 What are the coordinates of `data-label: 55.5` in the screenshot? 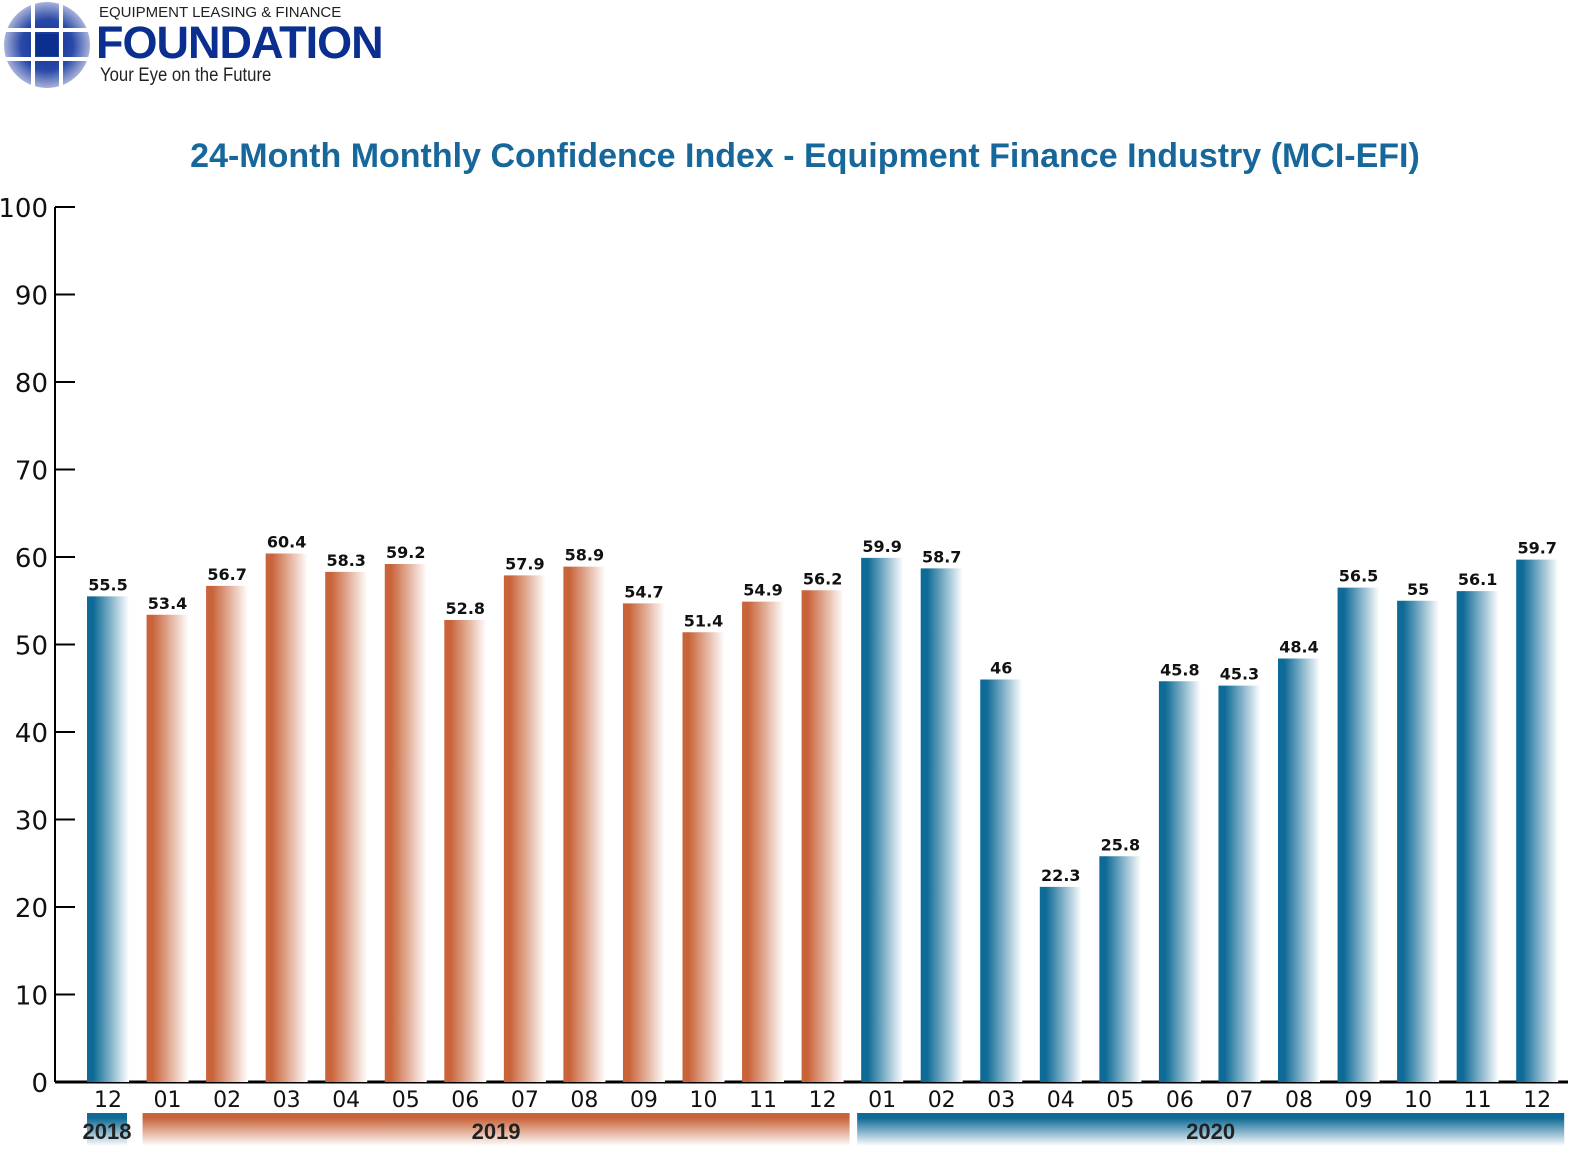 It's located at (107, 584).